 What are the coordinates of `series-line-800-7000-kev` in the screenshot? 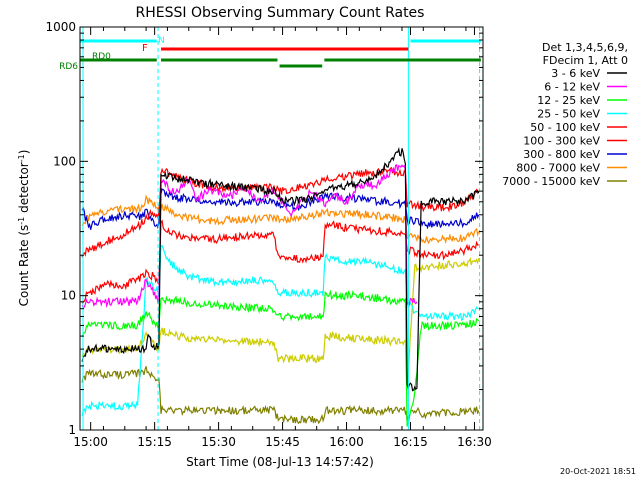 It's located at (280, 219).